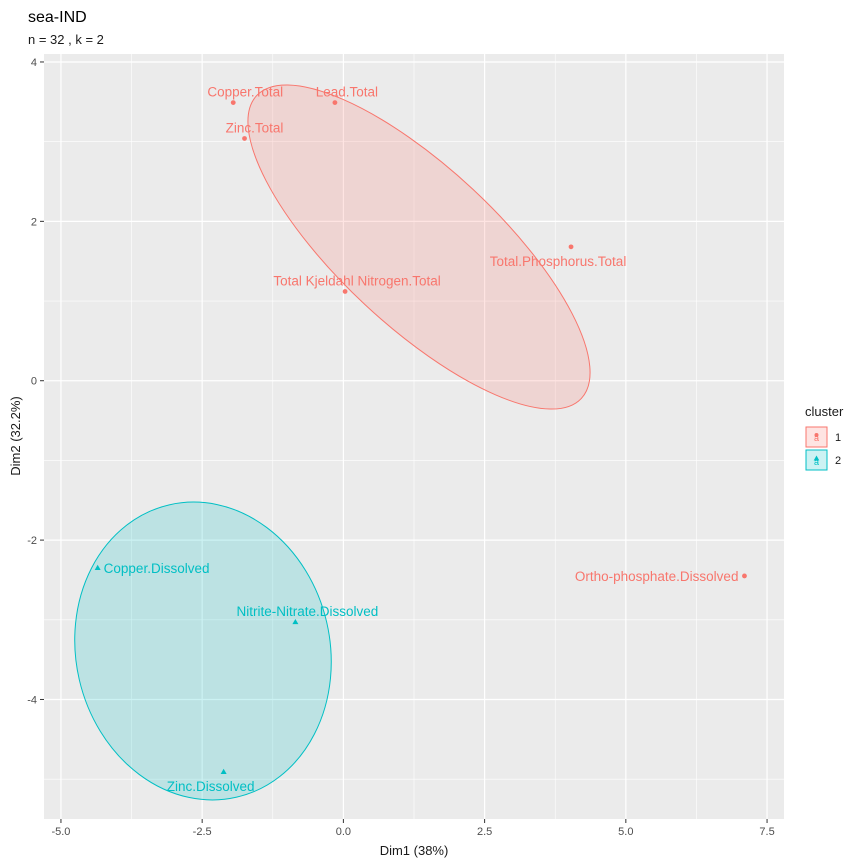 This screenshot has width=864, height=864. What do you see at coordinates (203, 651) in the screenshot?
I see `cluster-2-ellipse` at bounding box center [203, 651].